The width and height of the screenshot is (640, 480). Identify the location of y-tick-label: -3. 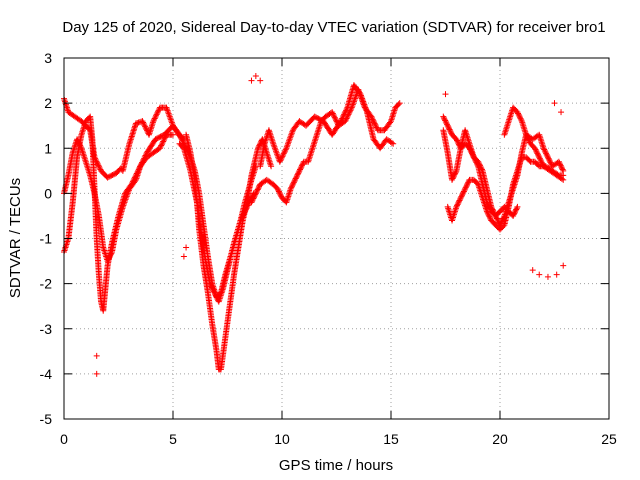
(46, 329).